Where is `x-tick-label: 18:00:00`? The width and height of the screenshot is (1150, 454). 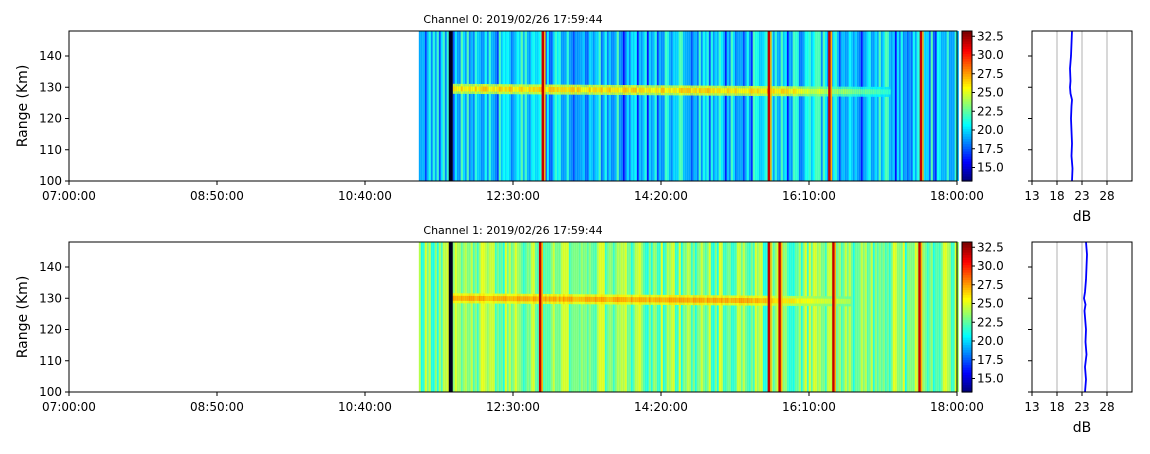
x-tick-label: 18:00:00 is located at coordinates (957, 196).